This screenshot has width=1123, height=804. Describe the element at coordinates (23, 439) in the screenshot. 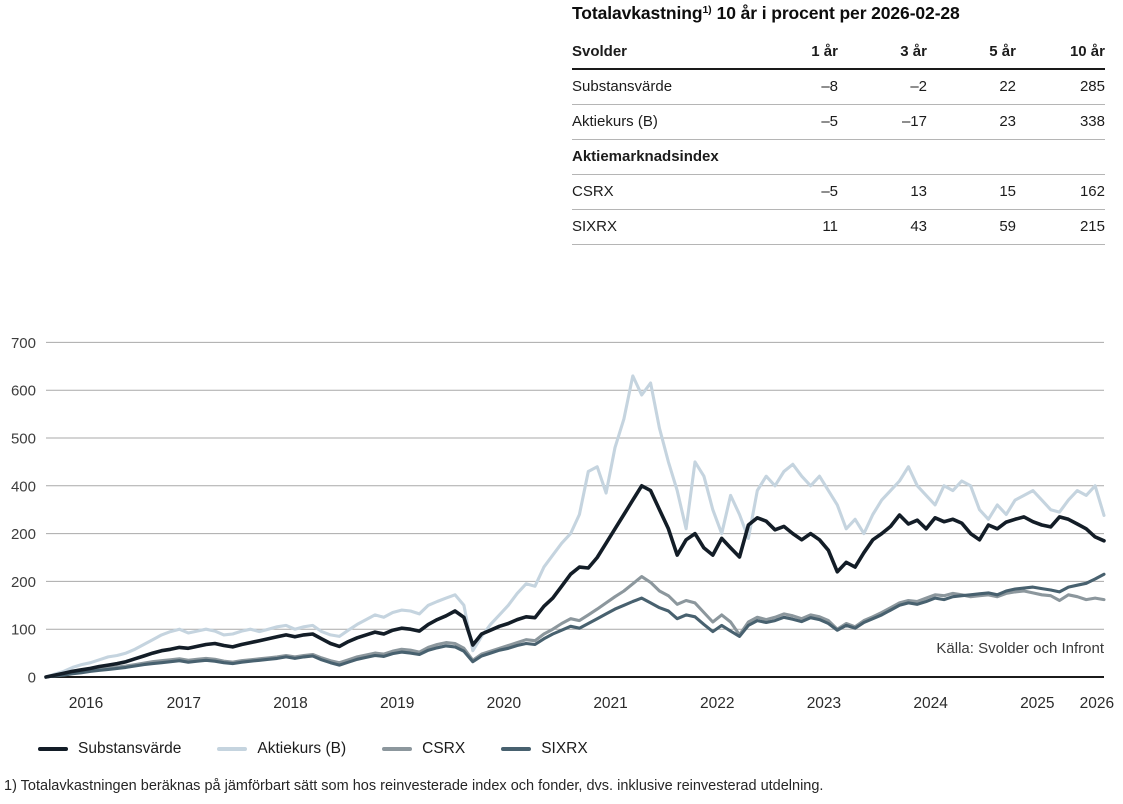

I see `y-axis-tick-label: 500` at that location.